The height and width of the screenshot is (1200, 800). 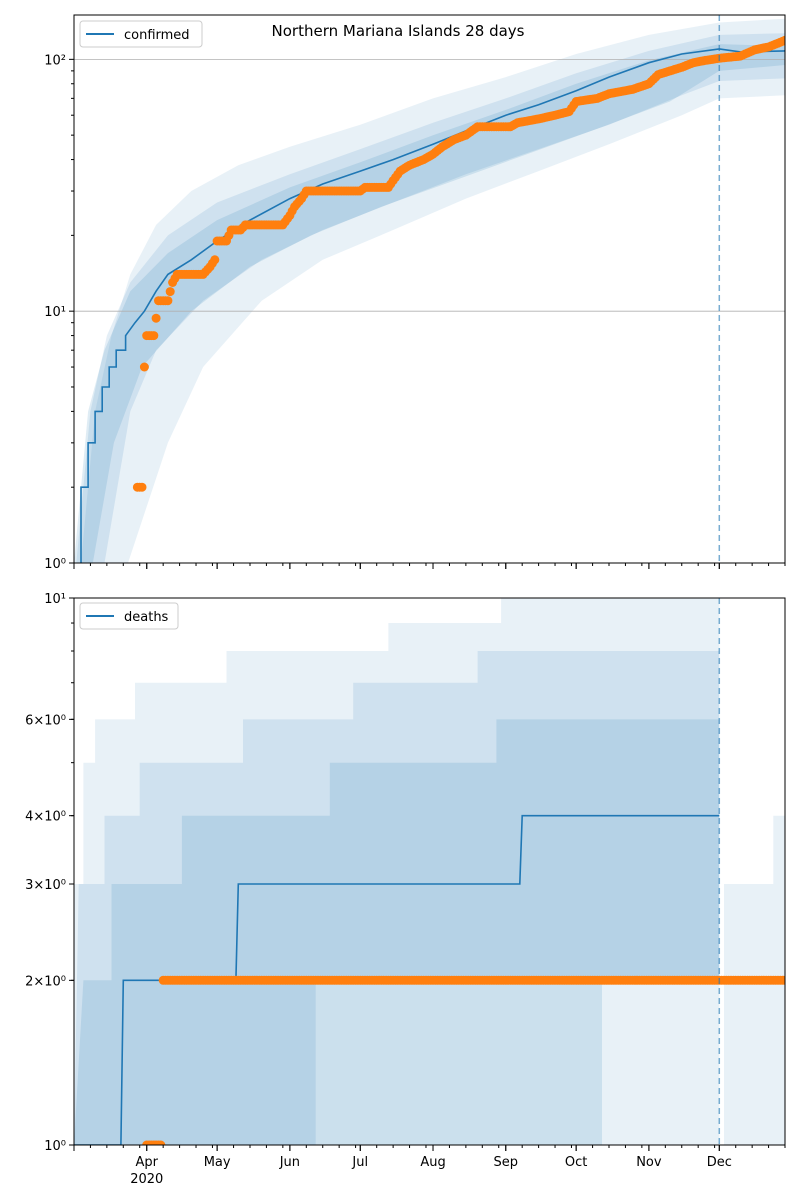 What do you see at coordinates (719, 1162) in the screenshot?
I see `x-tick-label: Dec` at bounding box center [719, 1162].